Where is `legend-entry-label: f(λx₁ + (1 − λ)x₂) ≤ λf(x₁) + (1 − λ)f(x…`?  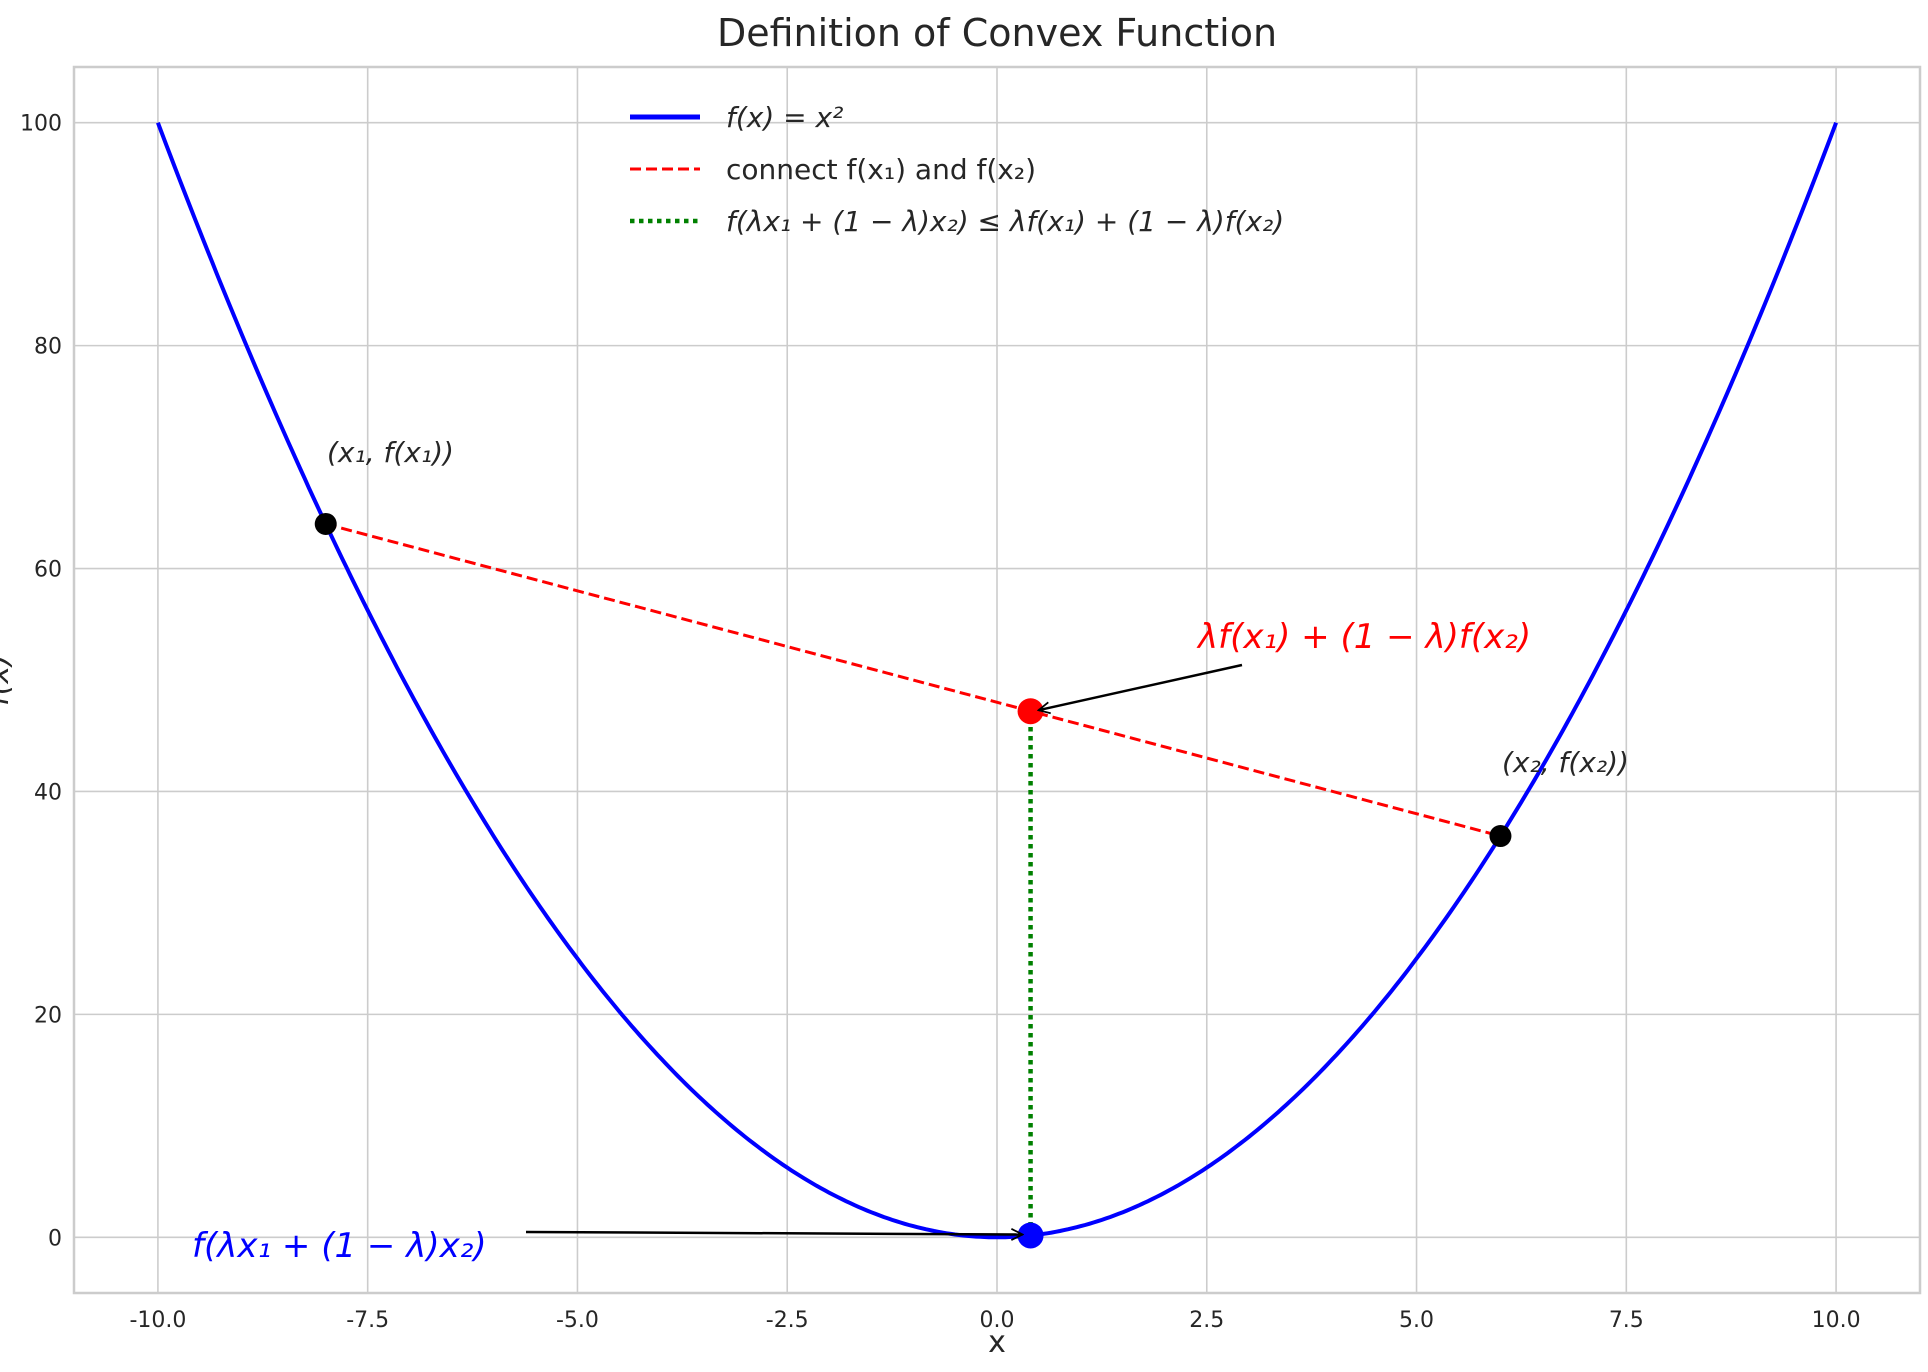 legend-entry-label: f(λx₁ + (1 − λ)x₂) ≤ λf(x₁) + (1 − λ)f(x… is located at coordinates (1005, 221).